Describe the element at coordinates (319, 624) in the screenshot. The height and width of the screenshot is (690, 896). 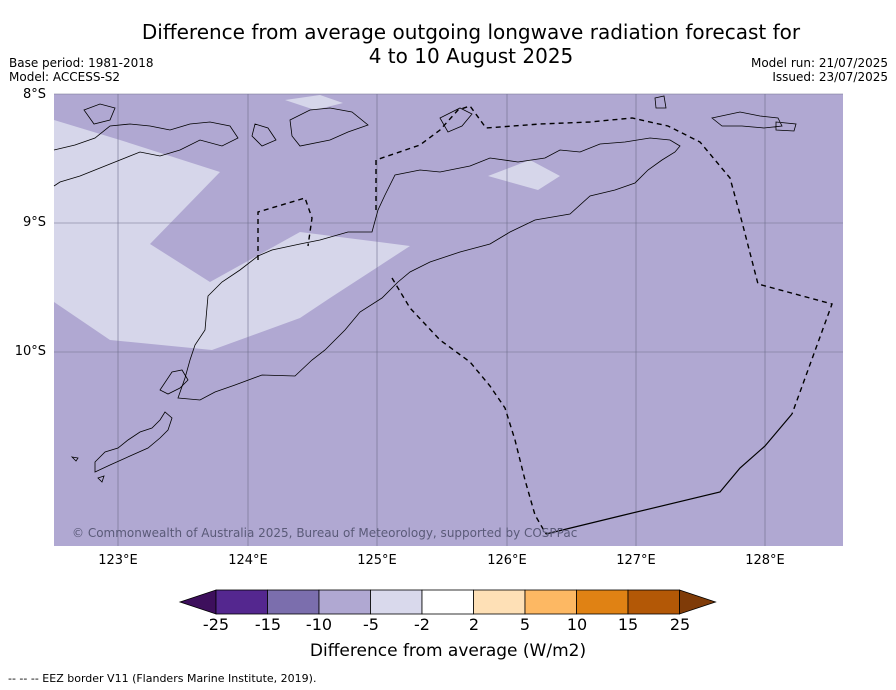
I see `colorbar-tick: -10` at that location.